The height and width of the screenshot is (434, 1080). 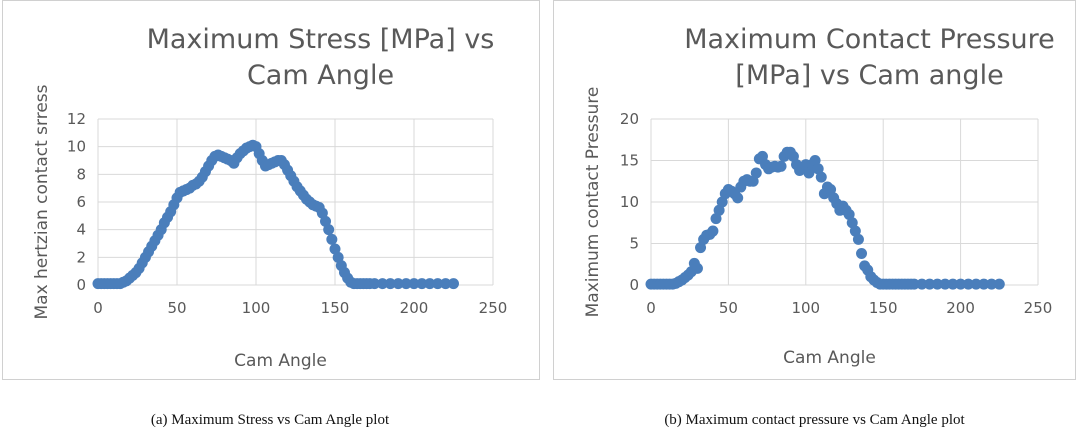 I want to click on y-tick-label: 15, so click(x=629, y=161).